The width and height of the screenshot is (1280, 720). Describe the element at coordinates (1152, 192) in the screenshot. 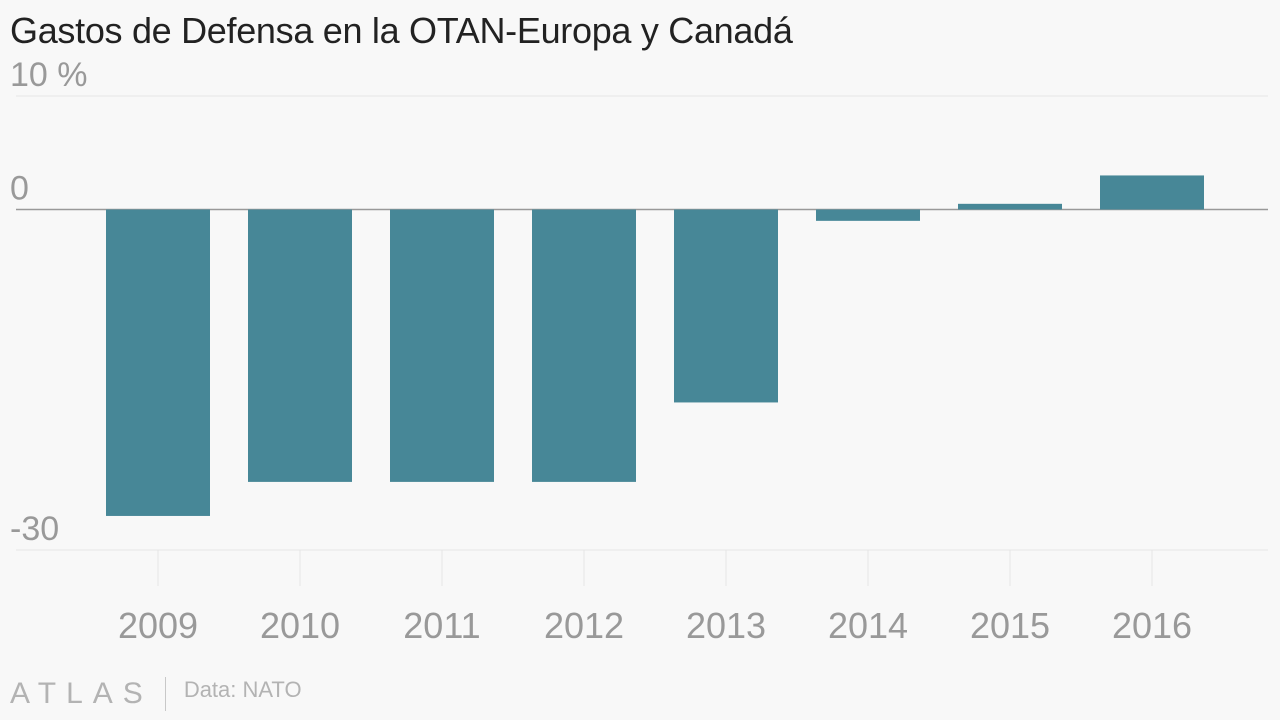

I see `bar-2016` at that location.